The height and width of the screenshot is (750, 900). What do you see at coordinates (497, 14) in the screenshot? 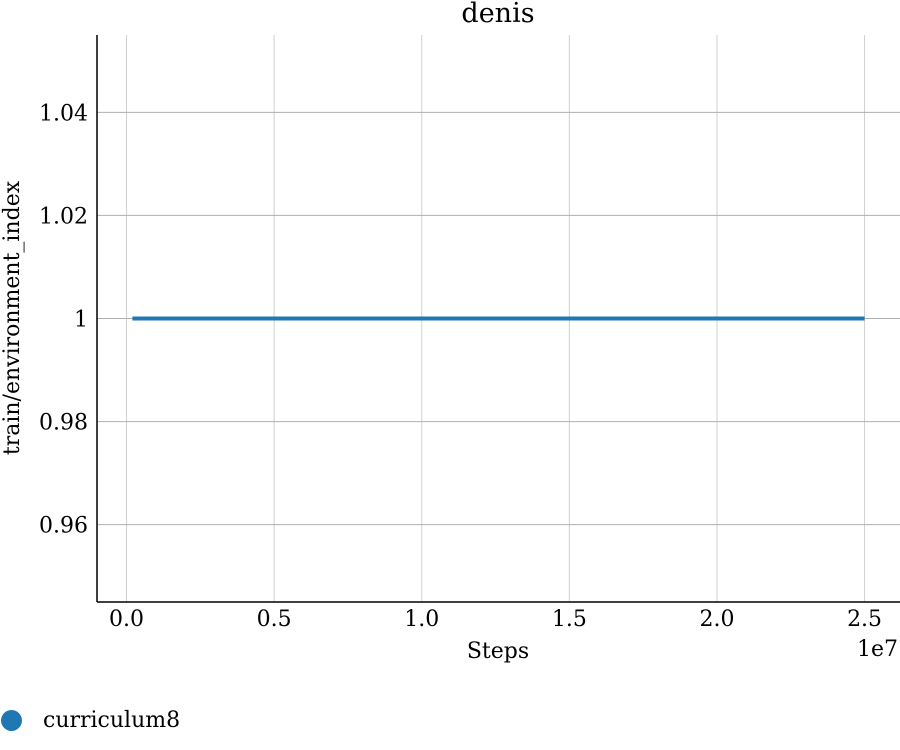
I see `chart-title: denis` at bounding box center [497, 14].